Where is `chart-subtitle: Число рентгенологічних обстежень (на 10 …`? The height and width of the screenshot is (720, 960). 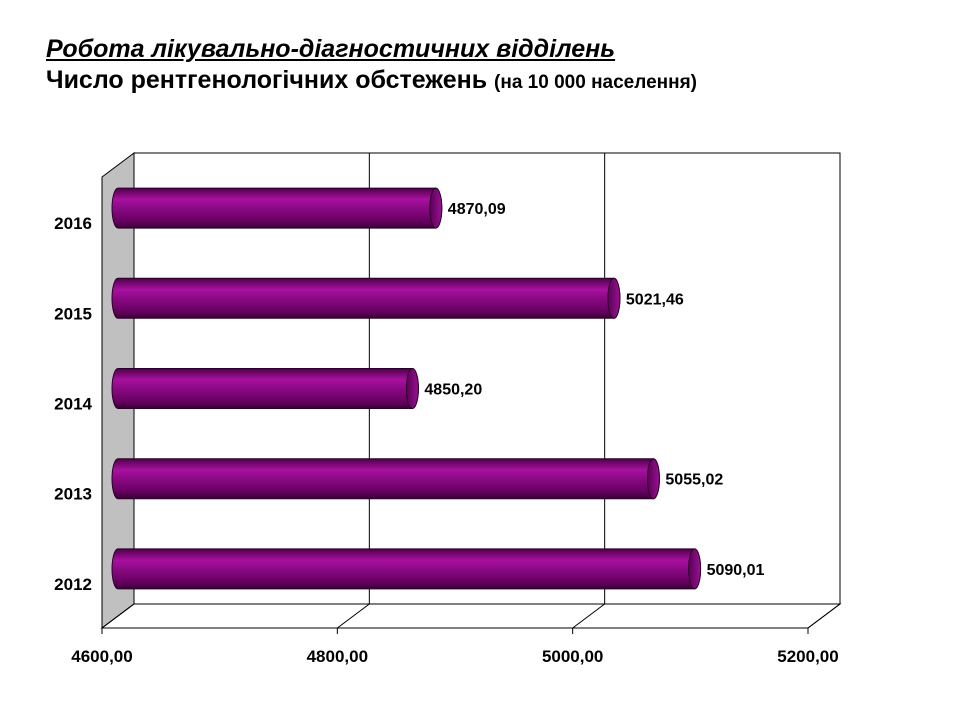 chart-subtitle: Число рентгенологічних обстежень (на 10 … is located at coordinates (486, 81).